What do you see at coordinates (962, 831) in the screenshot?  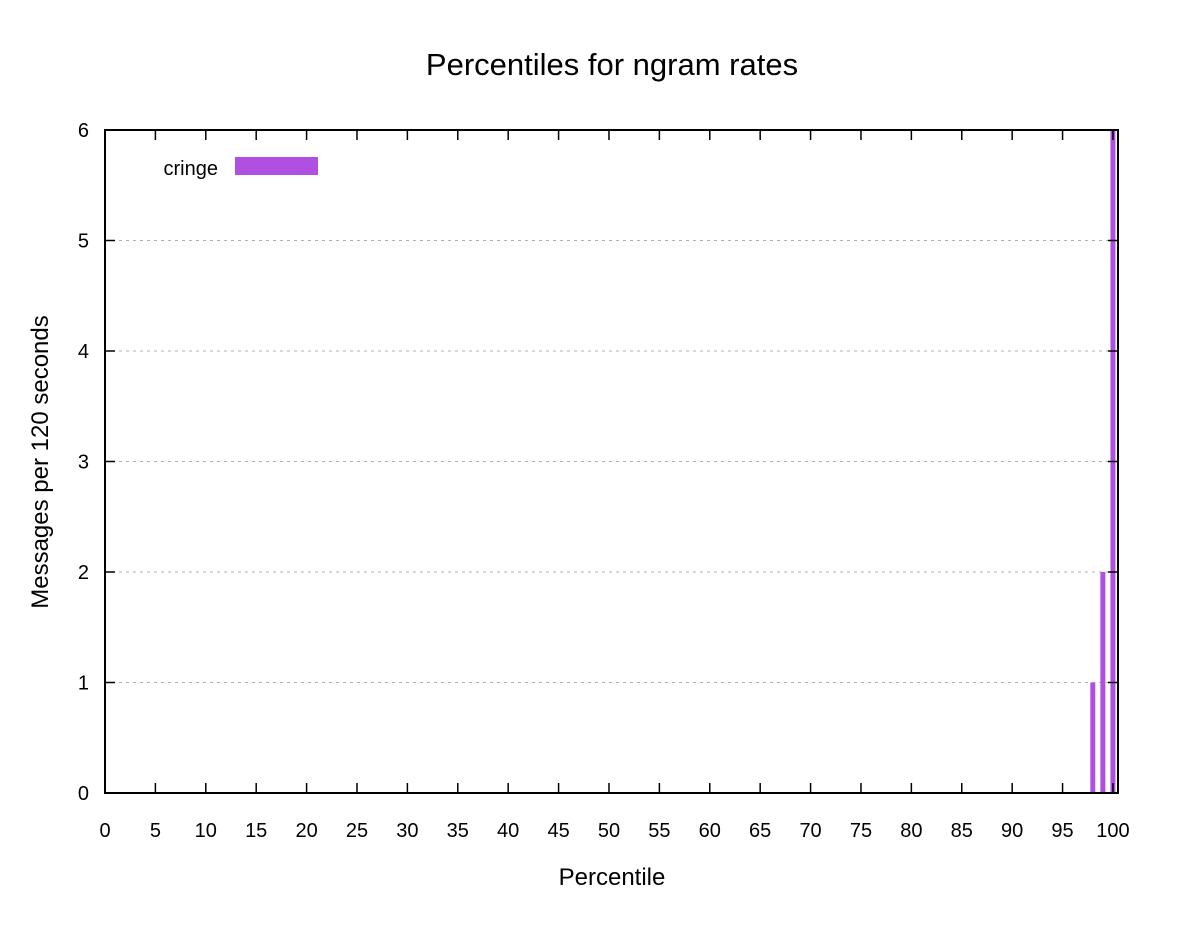 I see `x-tick-label: 85` at bounding box center [962, 831].